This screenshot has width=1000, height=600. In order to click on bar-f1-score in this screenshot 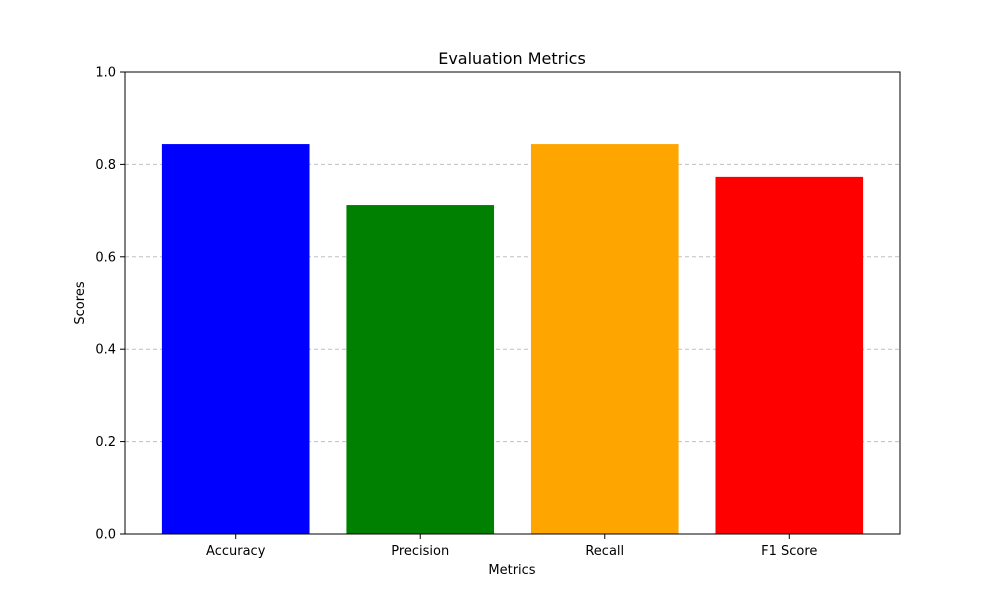, I will do `click(789, 355)`.